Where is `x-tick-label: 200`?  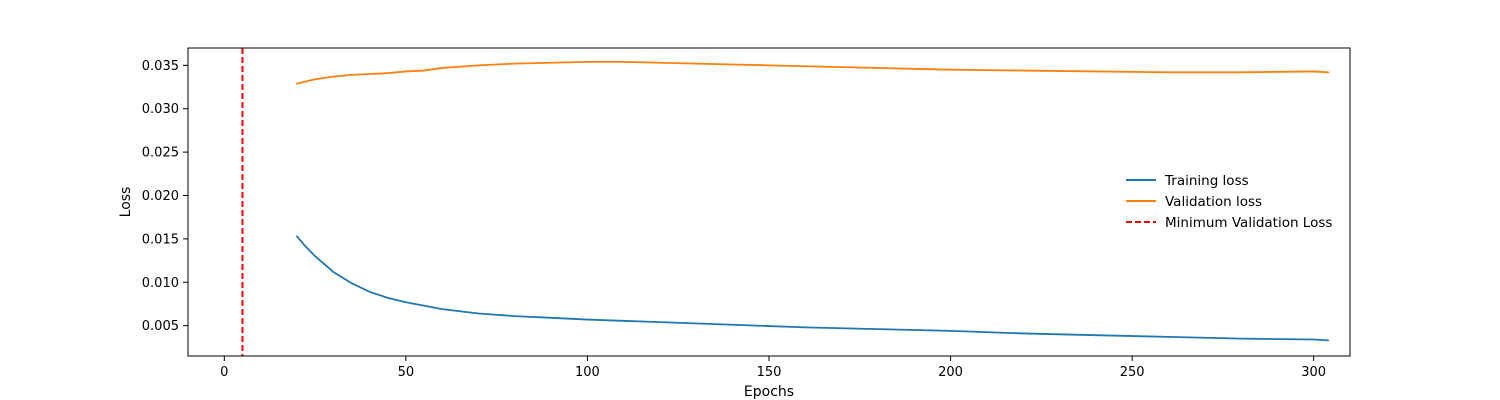 x-tick-label: 200 is located at coordinates (950, 372).